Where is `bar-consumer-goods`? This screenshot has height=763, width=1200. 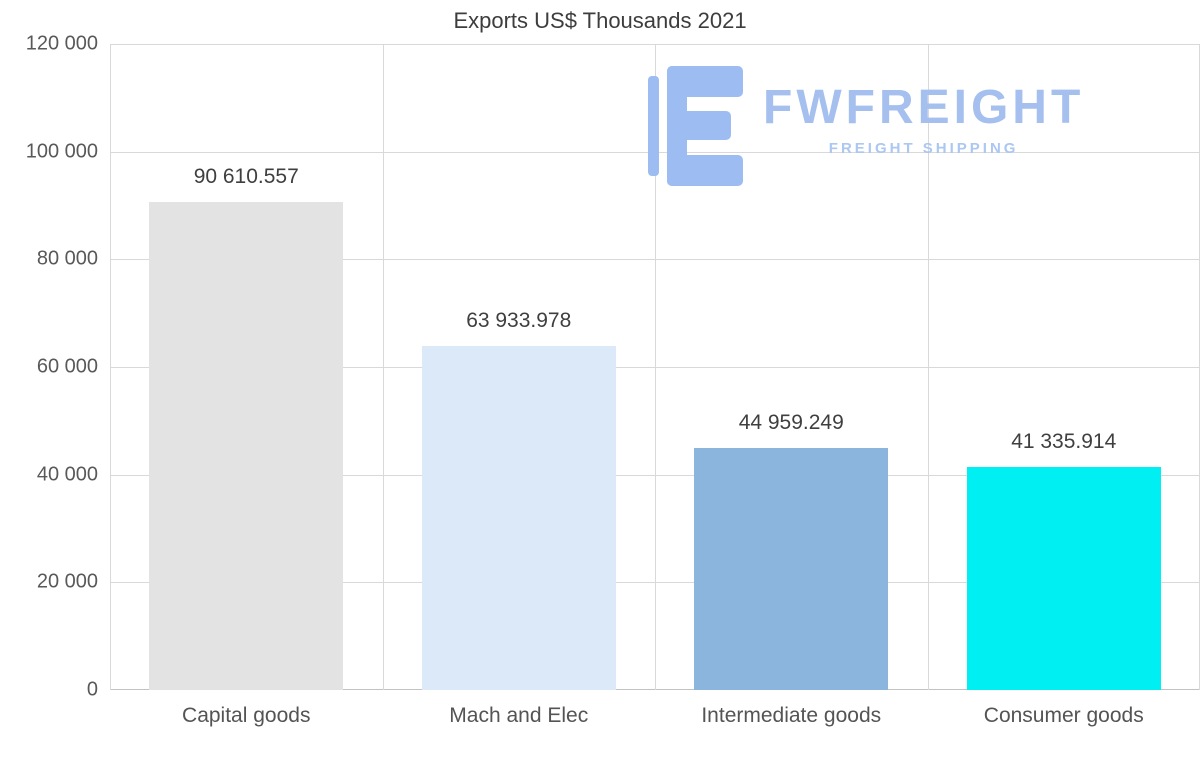 bar-consumer-goods is located at coordinates (1063, 578).